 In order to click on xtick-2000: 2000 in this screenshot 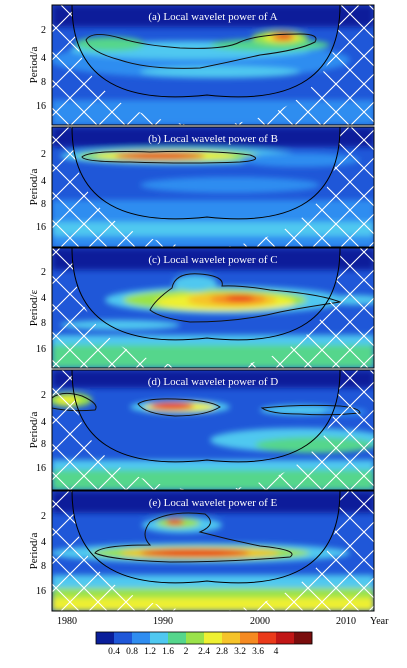, I will do `click(260, 621)`.